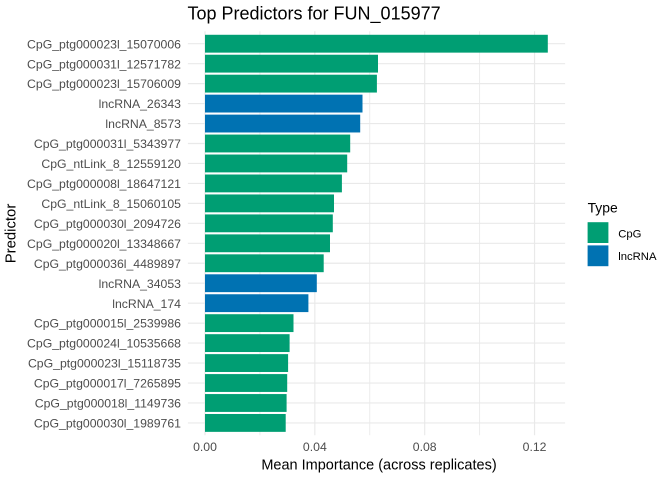 This screenshot has height=480, width=672. Describe the element at coordinates (12, 234) in the screenshot. I see `svg-text: Predictor` at that location.